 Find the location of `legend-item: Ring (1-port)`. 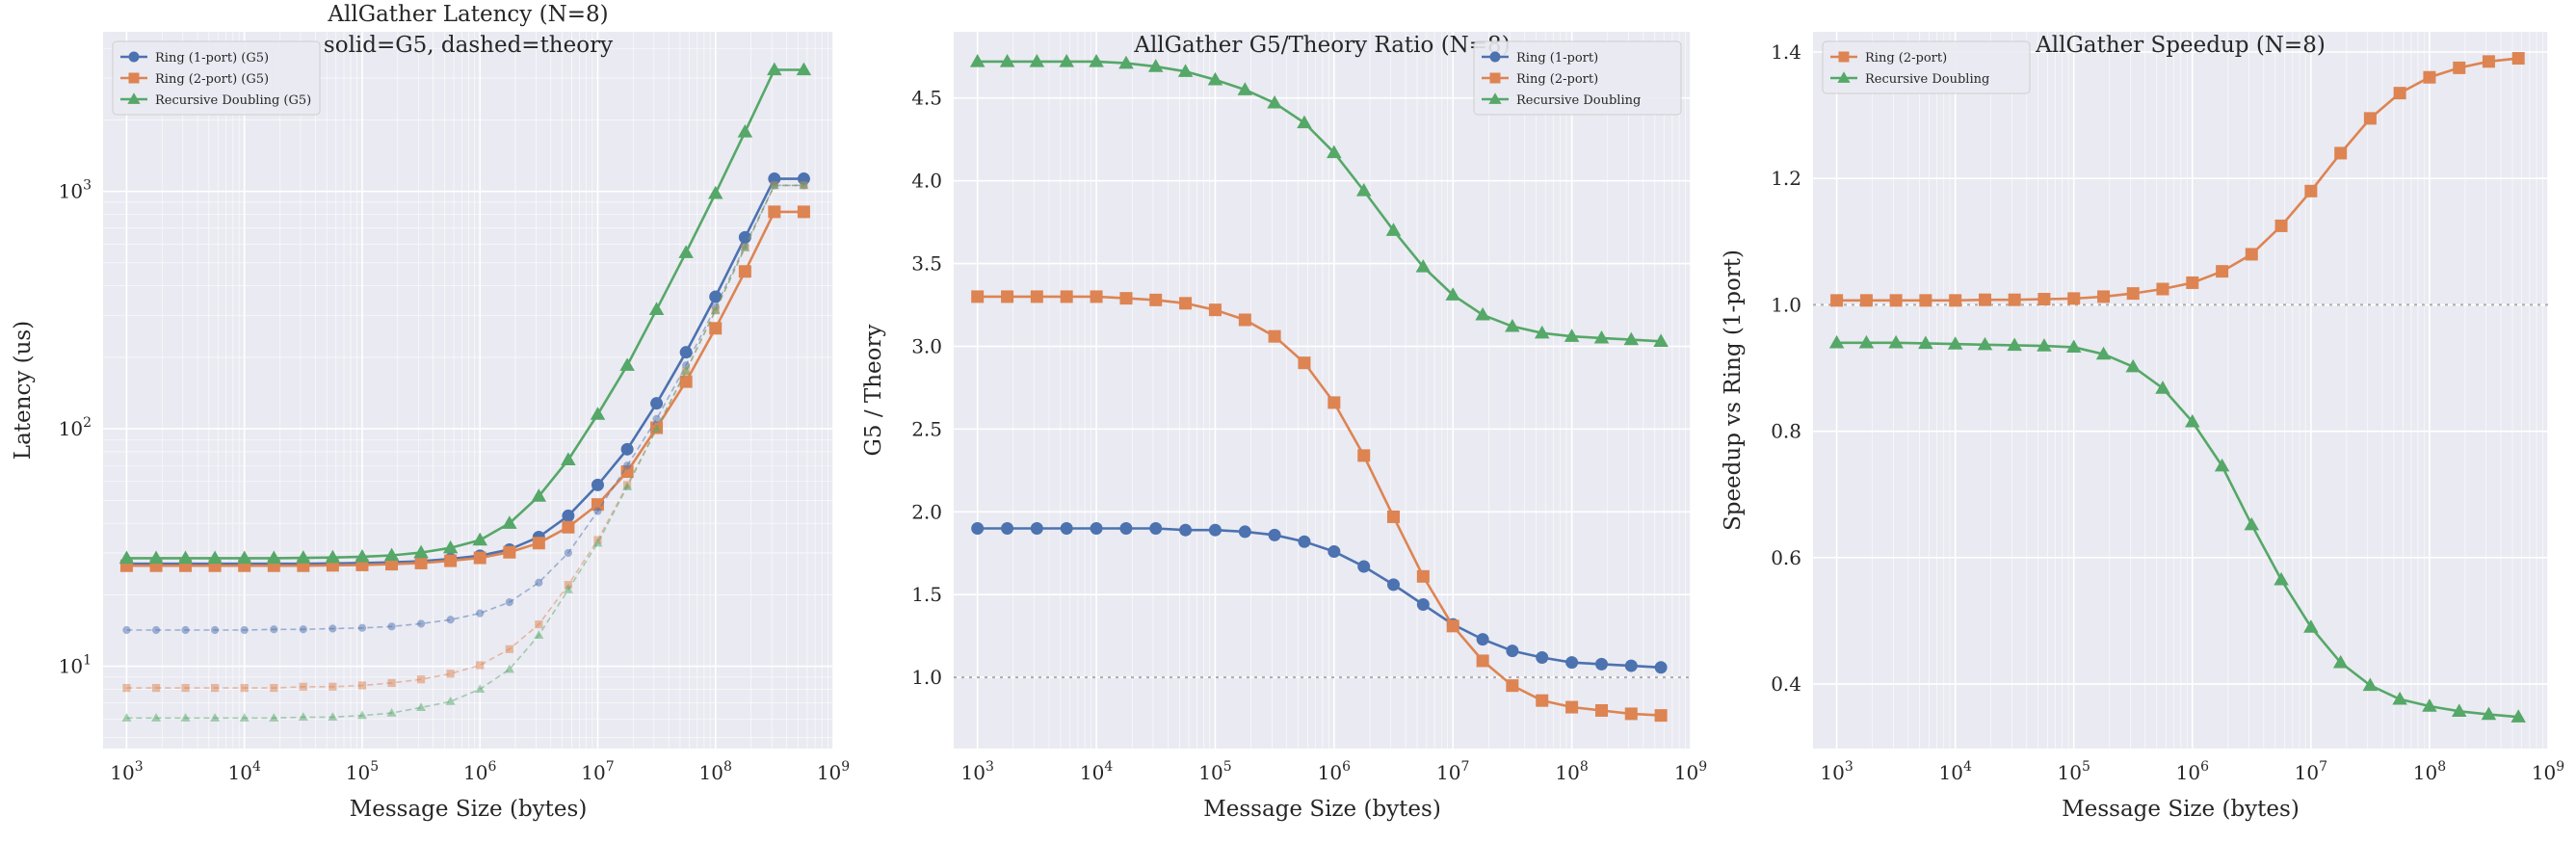

legend-item: Ring (1-port) is located at coordinates (1540, 58).